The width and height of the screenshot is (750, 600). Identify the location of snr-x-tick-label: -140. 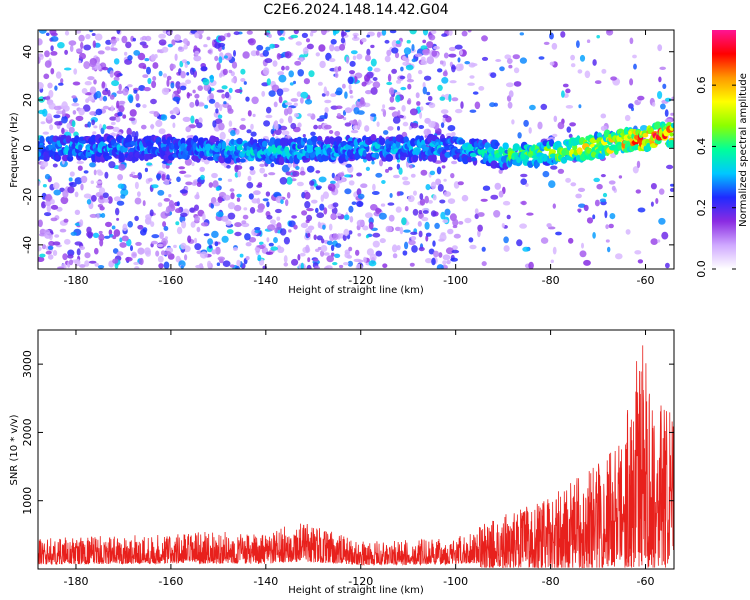
(265, 581).